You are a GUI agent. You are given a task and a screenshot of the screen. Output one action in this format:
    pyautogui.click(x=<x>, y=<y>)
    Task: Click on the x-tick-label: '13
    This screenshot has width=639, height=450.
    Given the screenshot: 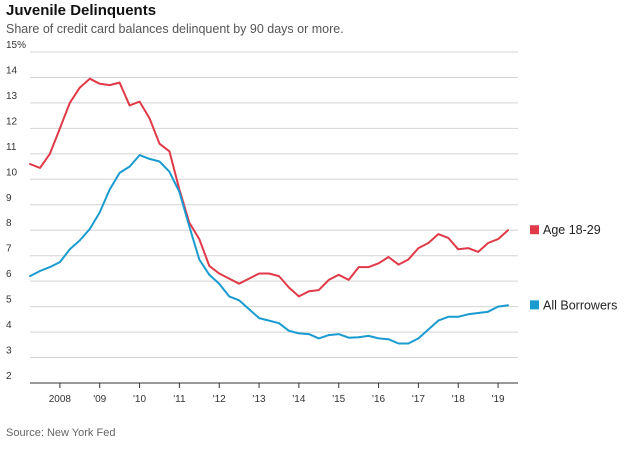 What is the action you would take?
    pyautogui.click(x=259, y=399)
    